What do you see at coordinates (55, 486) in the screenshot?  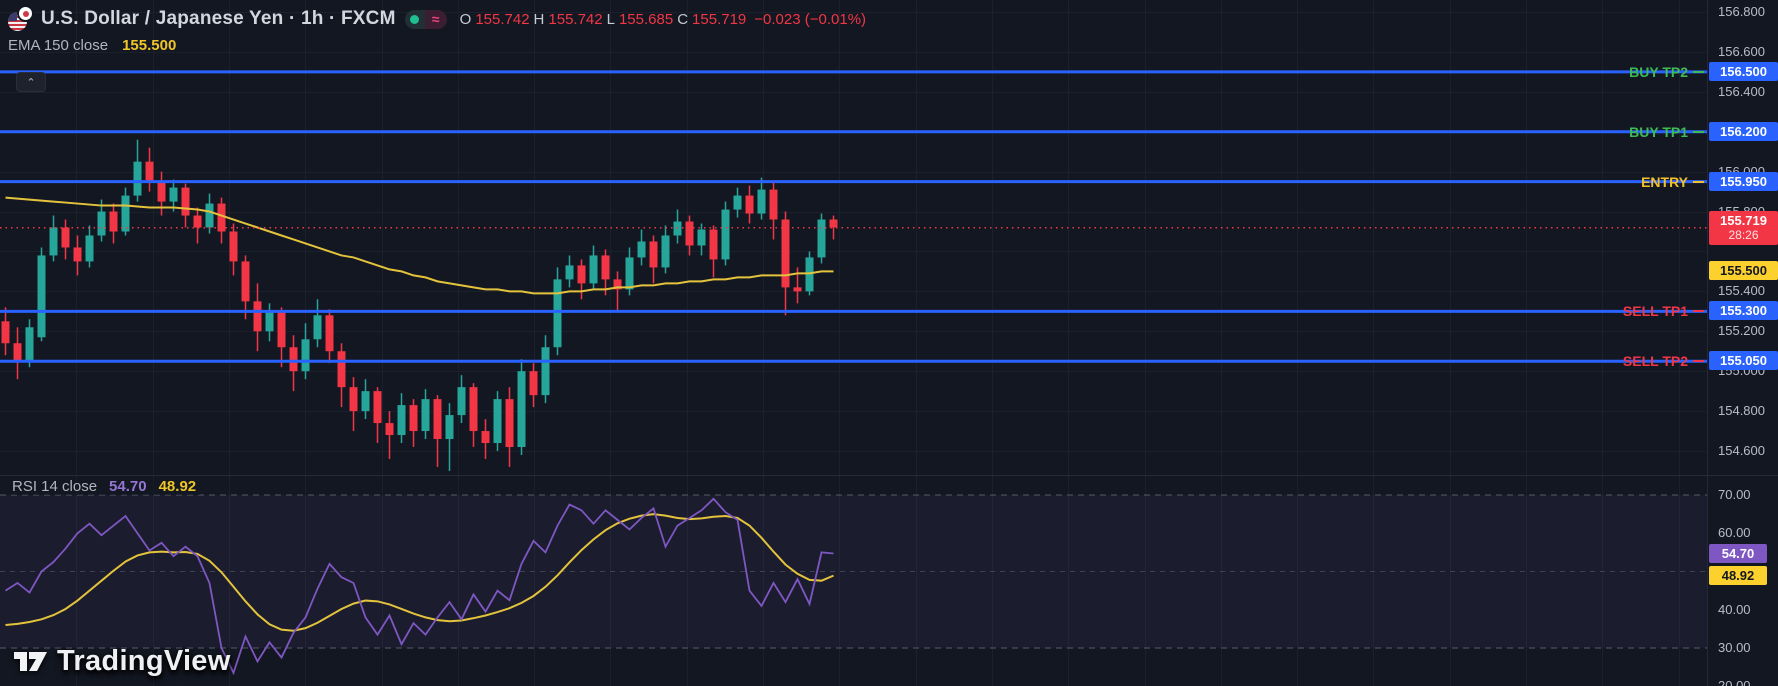 I see `rsi-label: RSI 14 close` at bounding box center [55, 486].